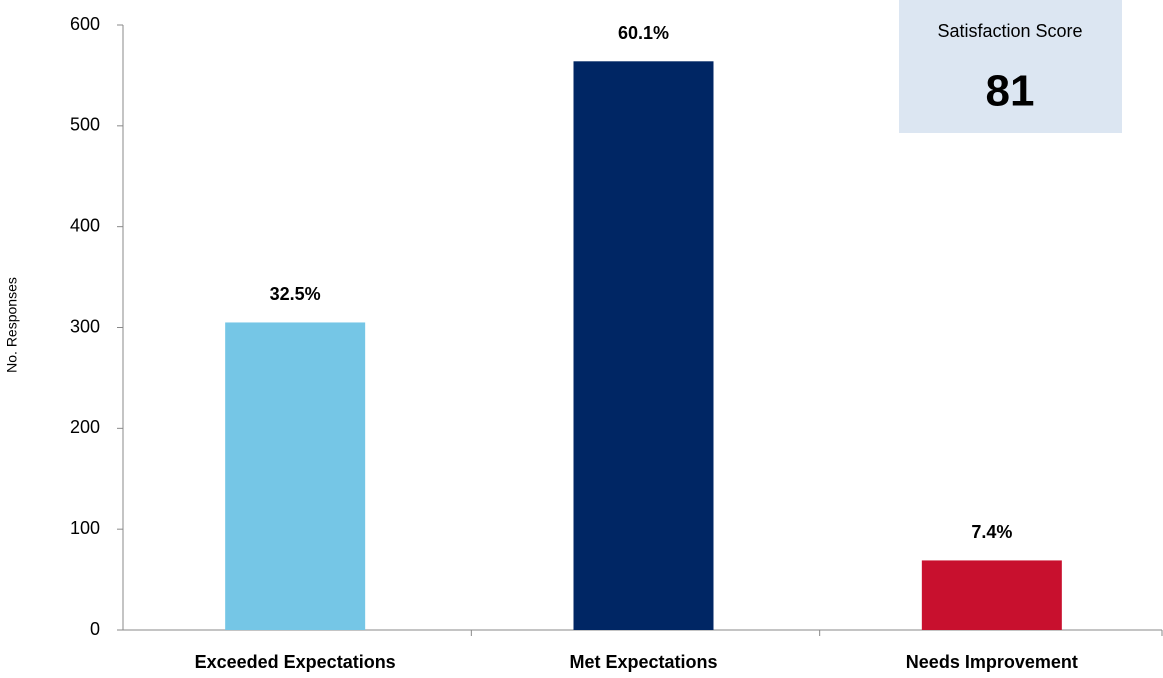 The width and height of the screenshot is (1163, 678). What do you see at coordinates (95, 629) in the screenshot?
I see `y-tick-label: 0` at bounding box center [95, 629].